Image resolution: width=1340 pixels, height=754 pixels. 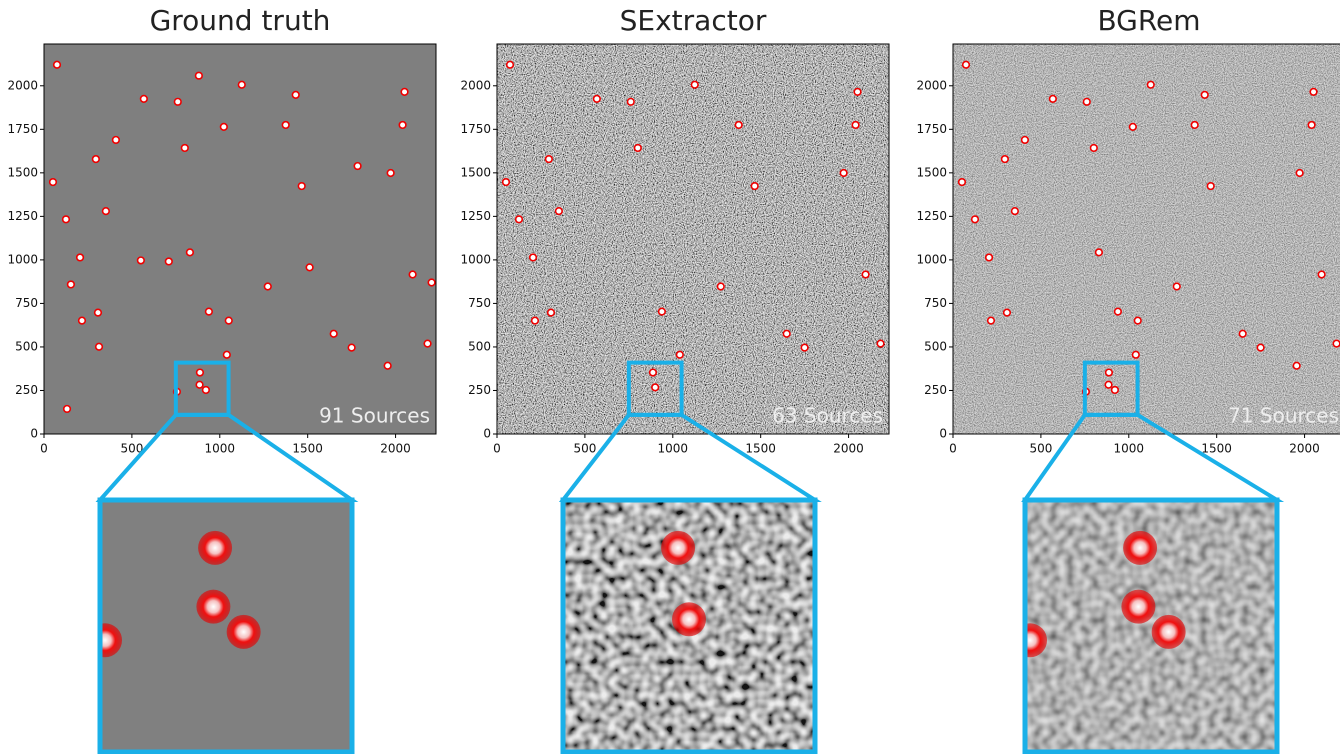 What do you see at coordinates (487, 434) in the screenshot?
I see `y-tick-label: 0` at bounding box center [487, 434].